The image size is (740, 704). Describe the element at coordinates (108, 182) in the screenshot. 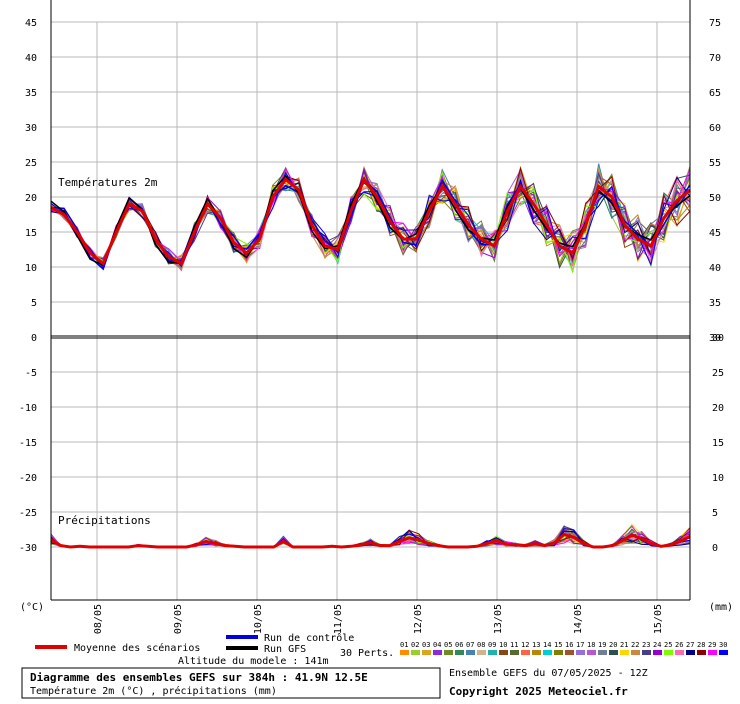

I see `temperature-panel-label: Températures 2m` at that location.